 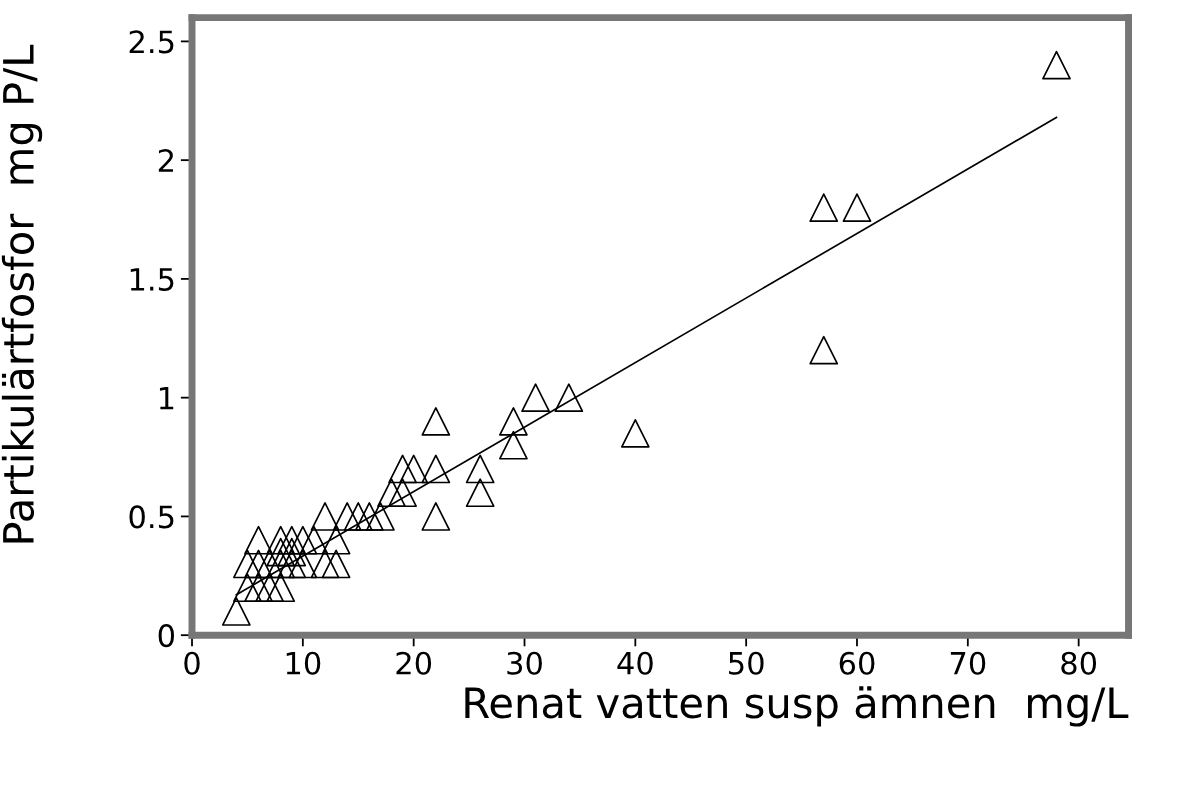 I want to click on y-tick-label: 2.5, so click(x=151, y=42).